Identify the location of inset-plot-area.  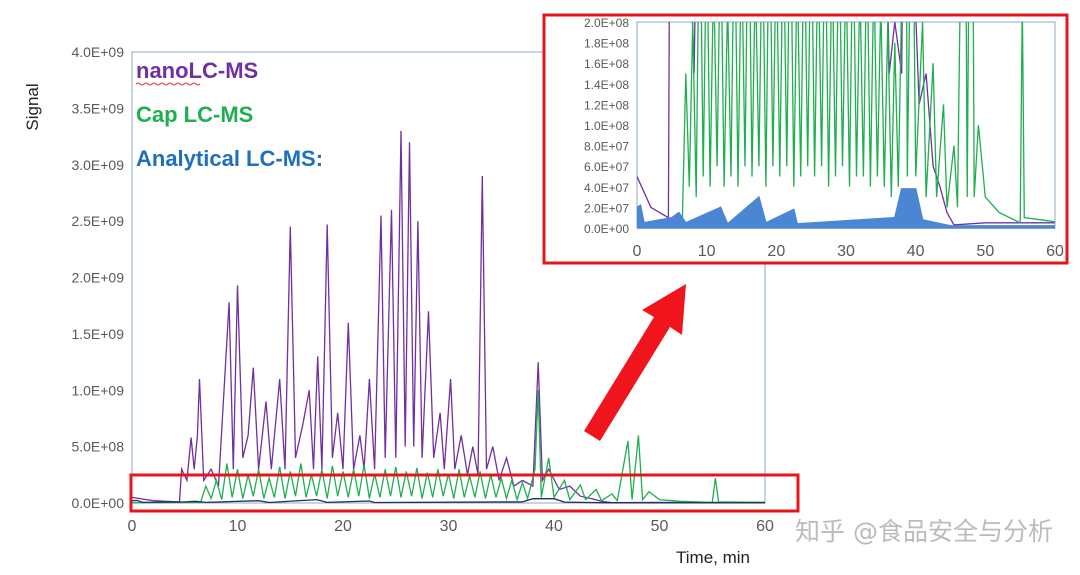
(846, 125).